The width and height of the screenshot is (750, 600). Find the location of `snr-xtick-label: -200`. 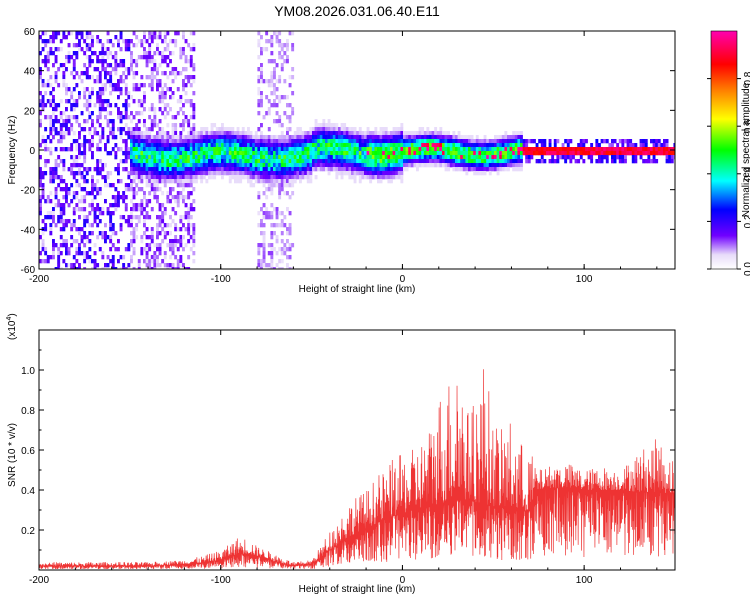

snr-xtick-label: -200 is located at coordinates (39, 580).